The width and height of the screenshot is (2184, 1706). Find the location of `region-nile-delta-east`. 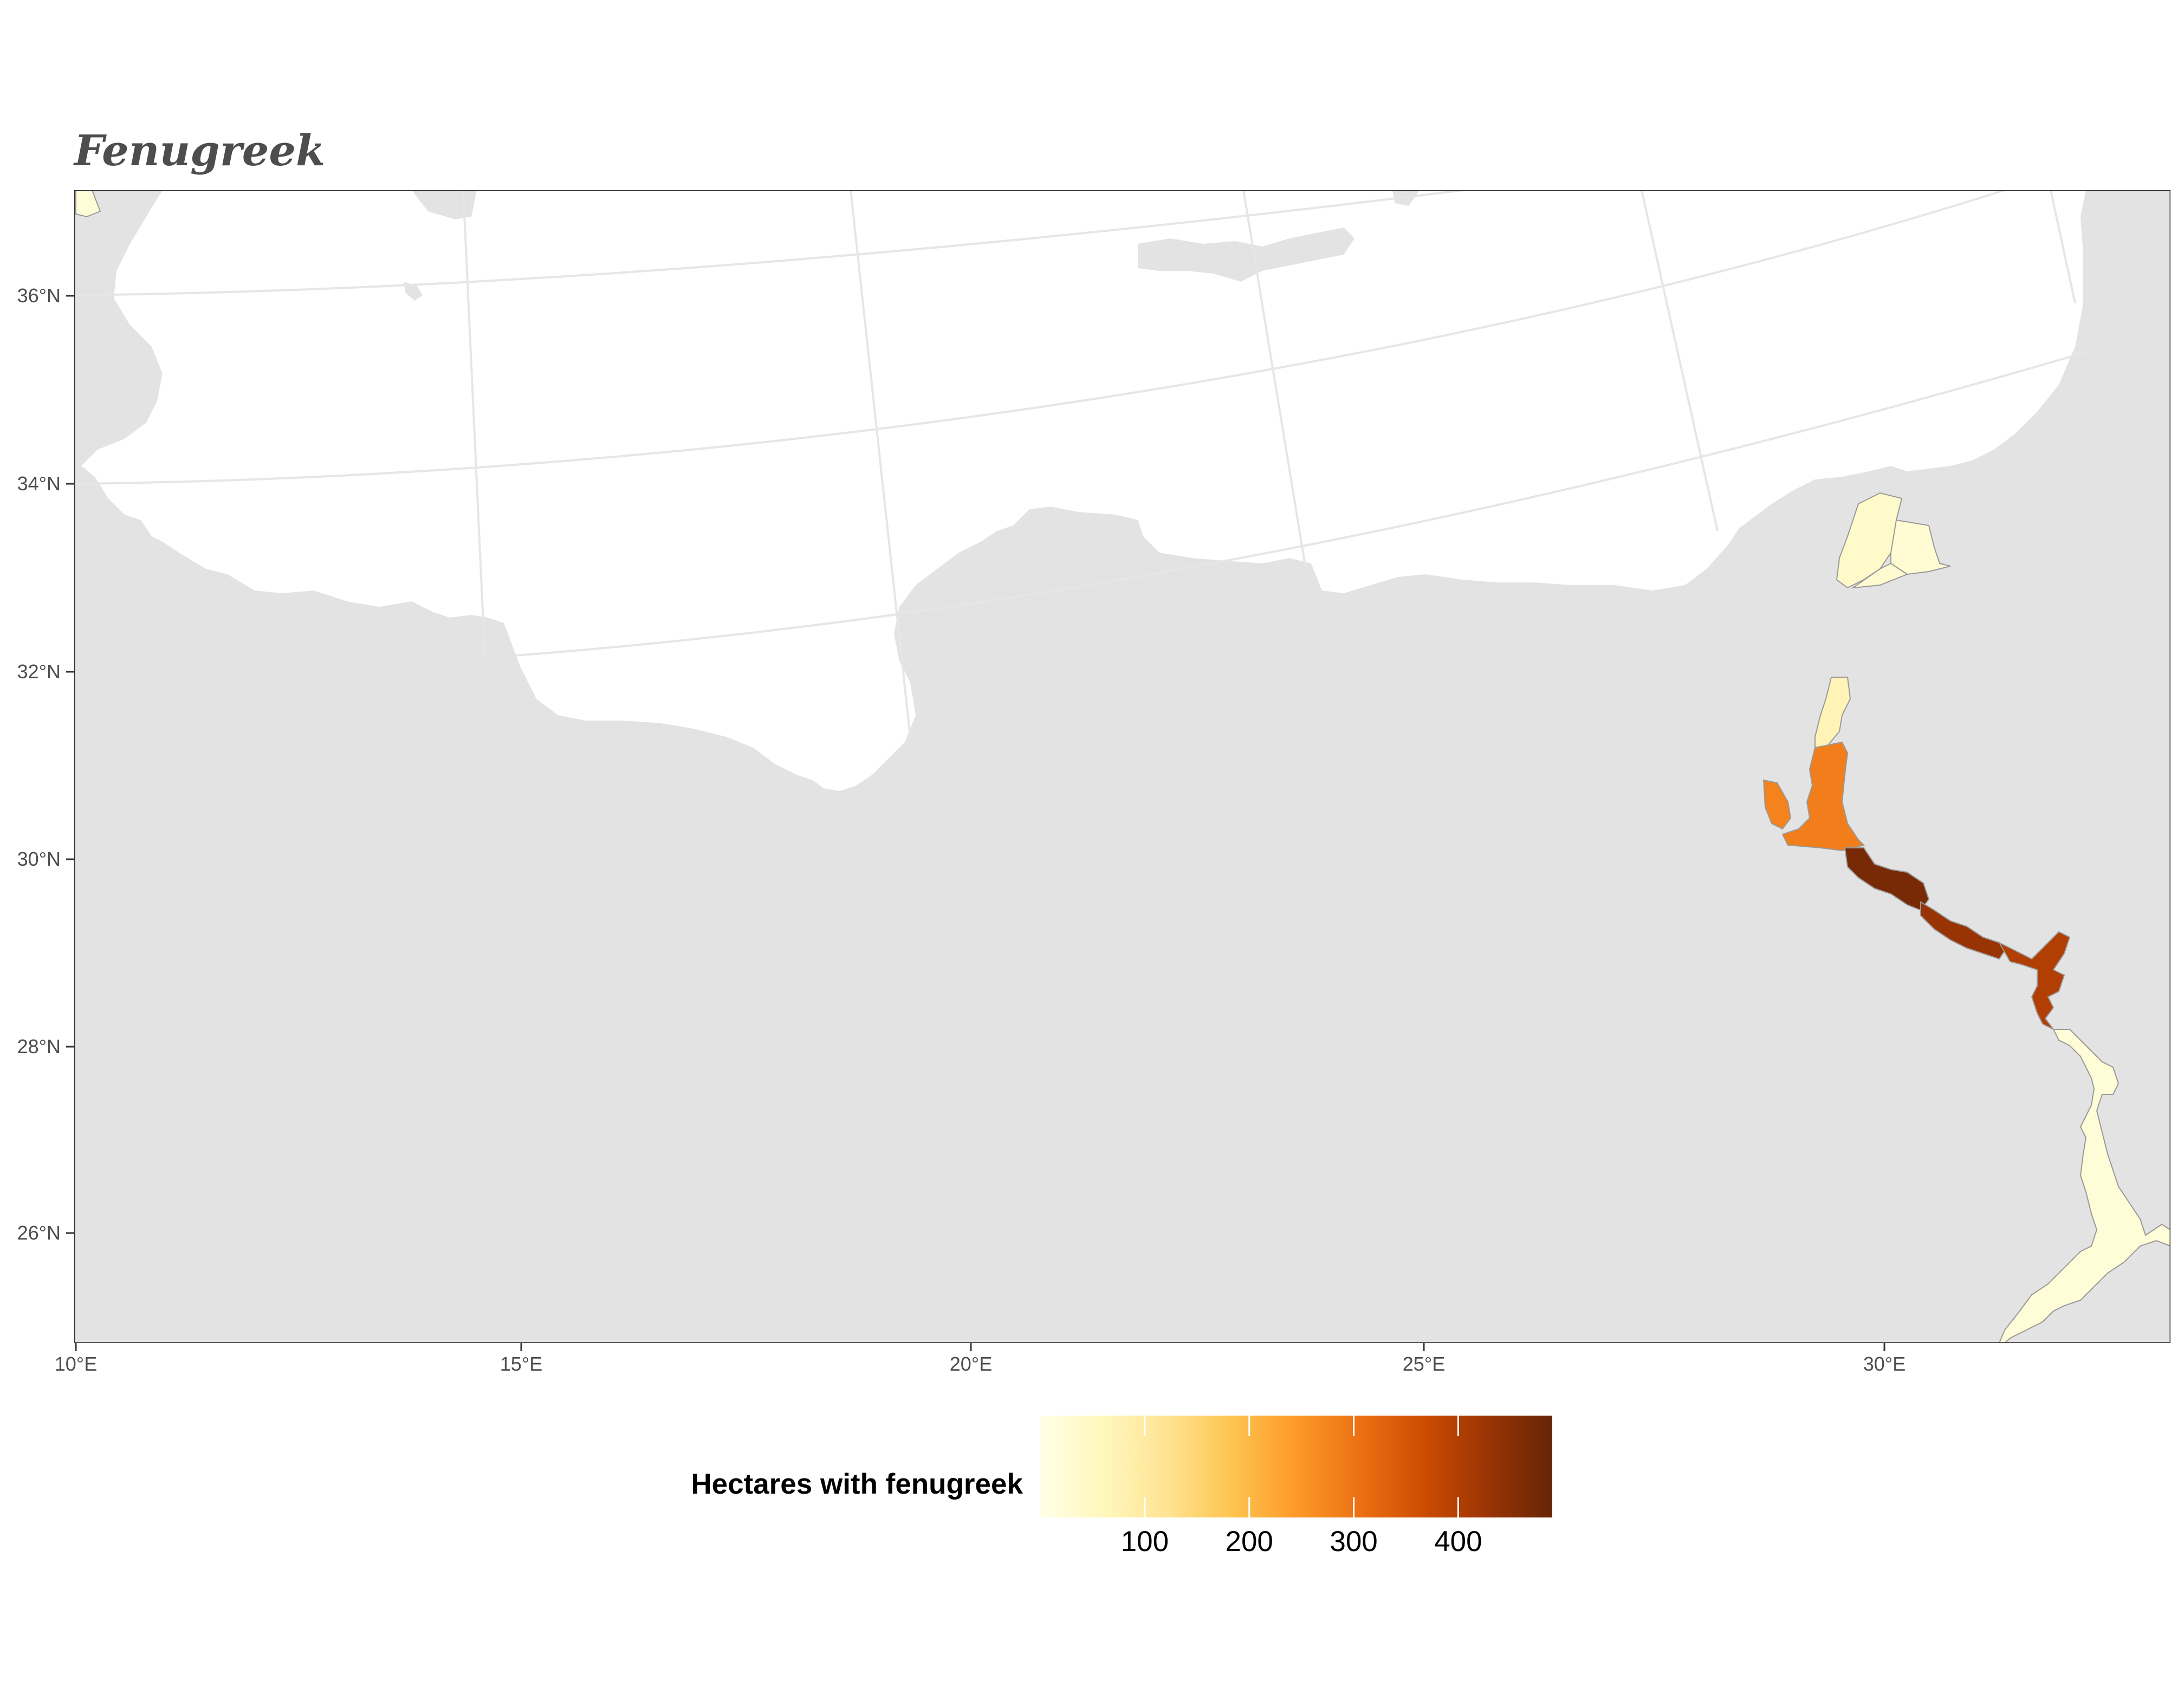

region-nile-delta-east is located at coordinates (1880, 575).